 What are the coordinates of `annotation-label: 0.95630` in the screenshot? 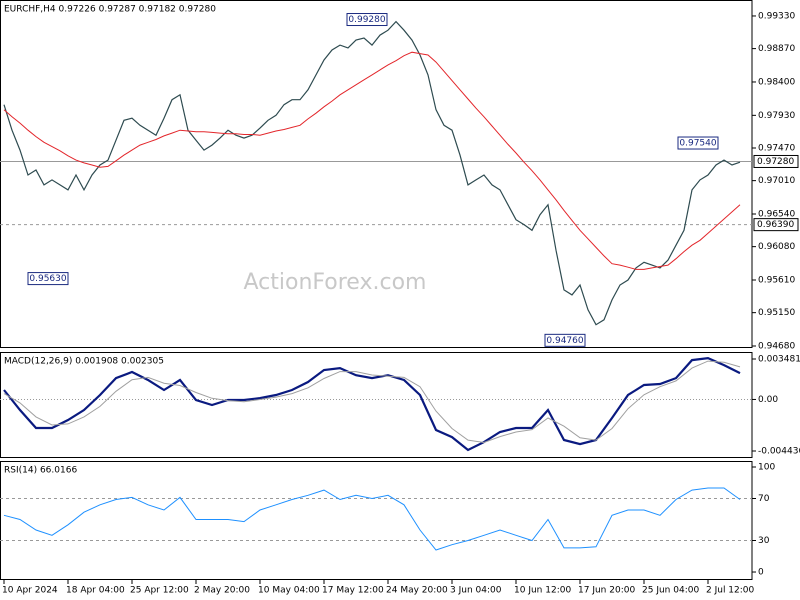 It's located at (47, 279).